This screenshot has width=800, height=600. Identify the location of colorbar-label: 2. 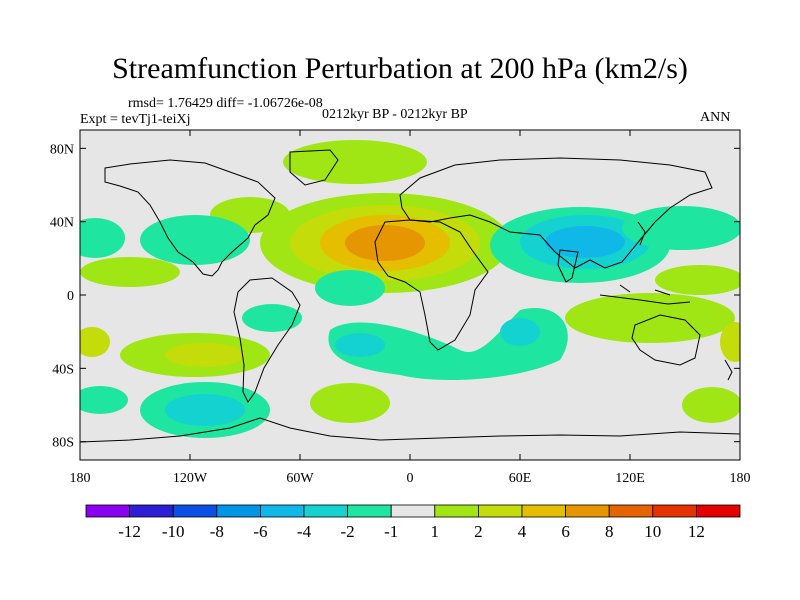
(478, 531).